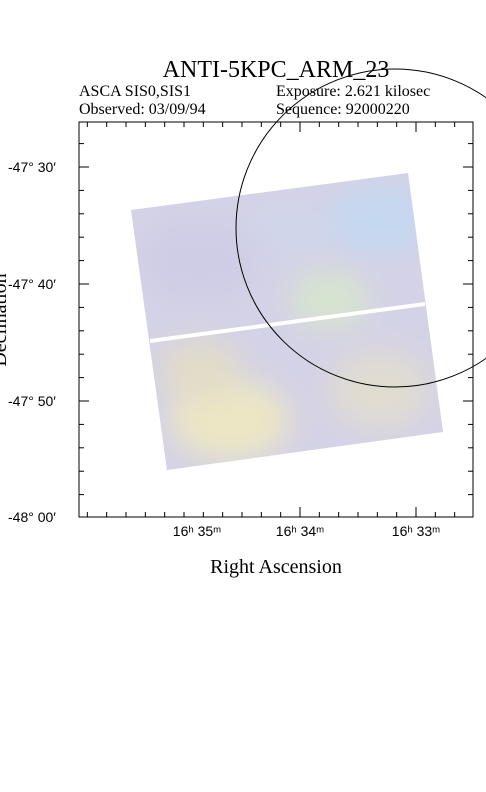 Image resolution: width=486 pixels, height=792 pixels. Describe the element at coordinates (32, 517) in the screenshot. I see `y-tick-label: -48° 00′` at that location.